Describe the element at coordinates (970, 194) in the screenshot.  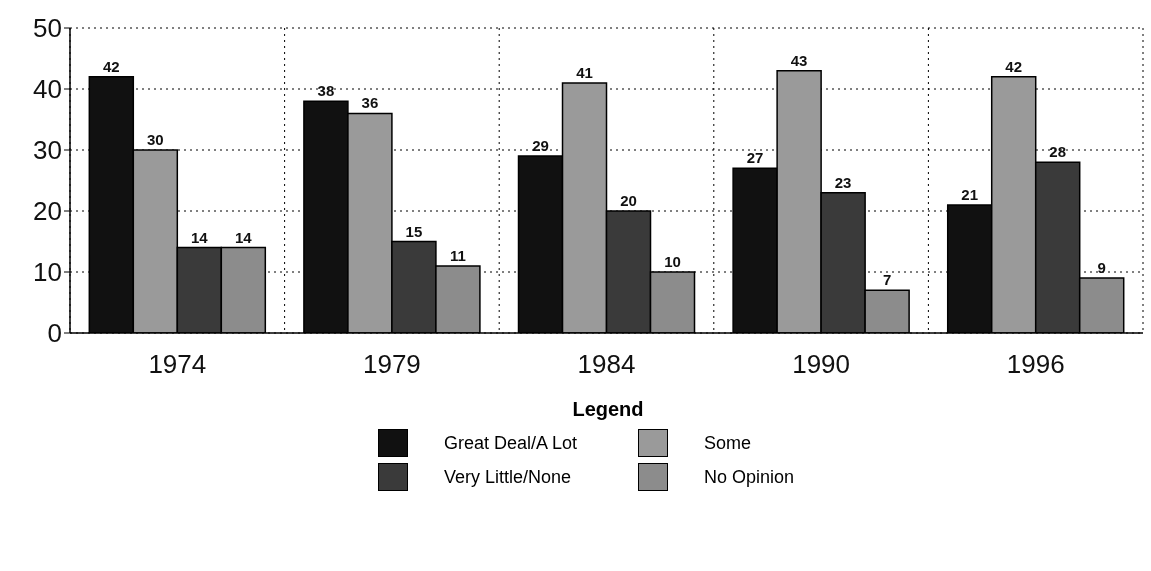
I see `data-label: 21` at that location.